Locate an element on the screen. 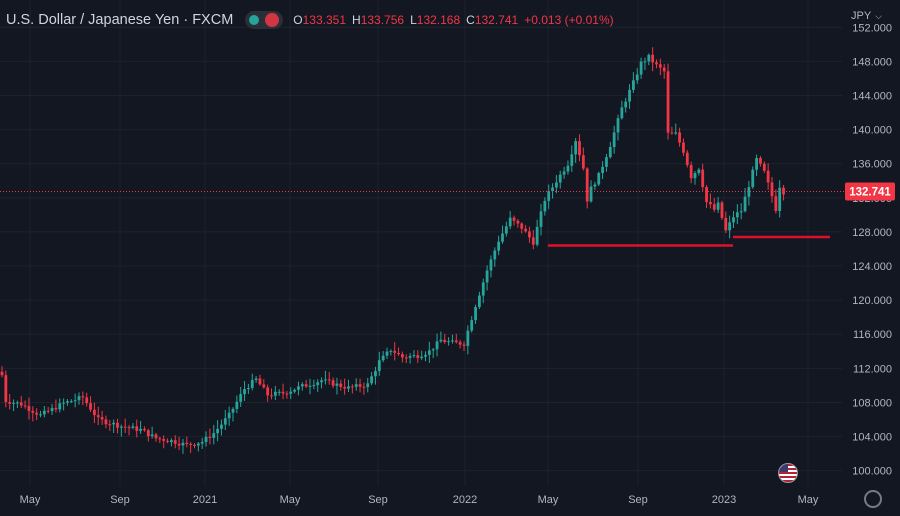  currency-selector: JPY ⌵ is located at coordinates (866, 16).